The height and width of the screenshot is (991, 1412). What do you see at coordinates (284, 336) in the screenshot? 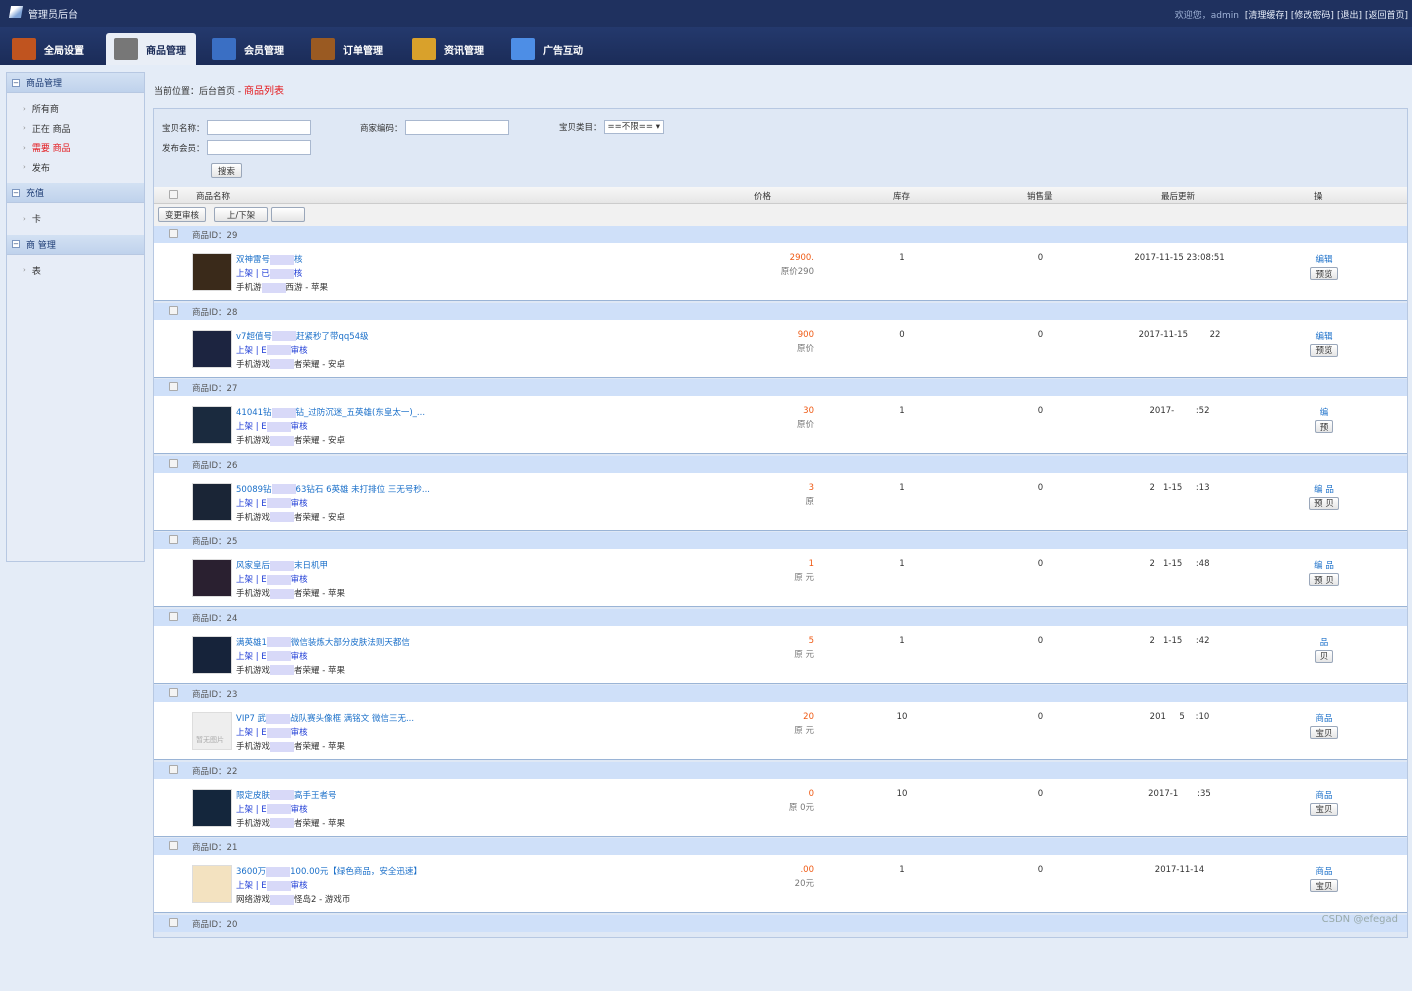
I see `redacted-block` at bounding box center [284, 336].